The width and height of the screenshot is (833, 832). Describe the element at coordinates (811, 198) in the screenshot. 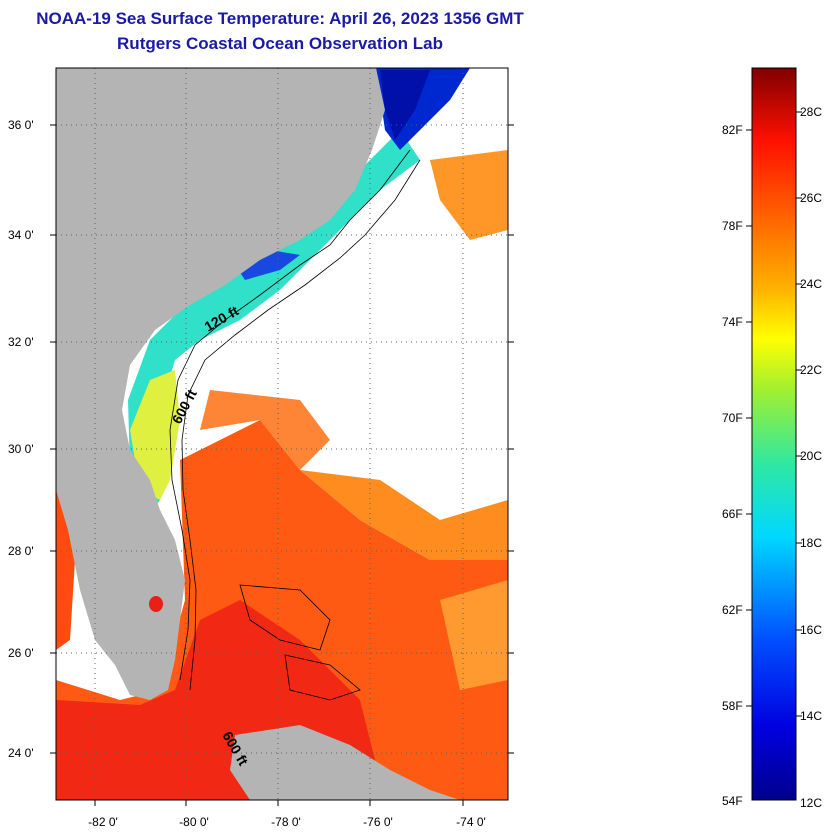

I see `colorbar-c-label: 26C` at that location.